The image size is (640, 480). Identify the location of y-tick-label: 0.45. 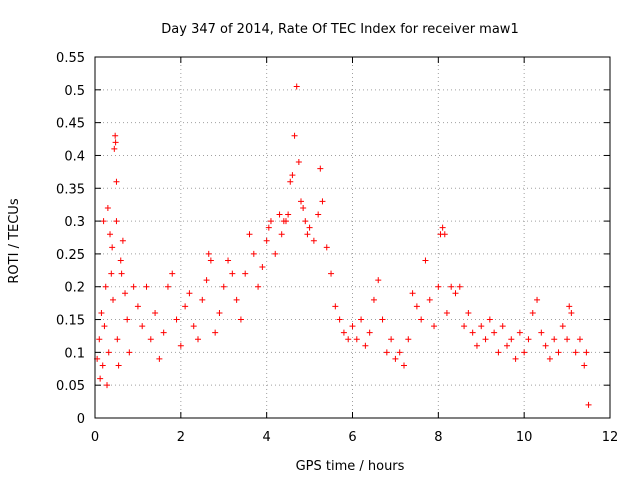
(70, 124).